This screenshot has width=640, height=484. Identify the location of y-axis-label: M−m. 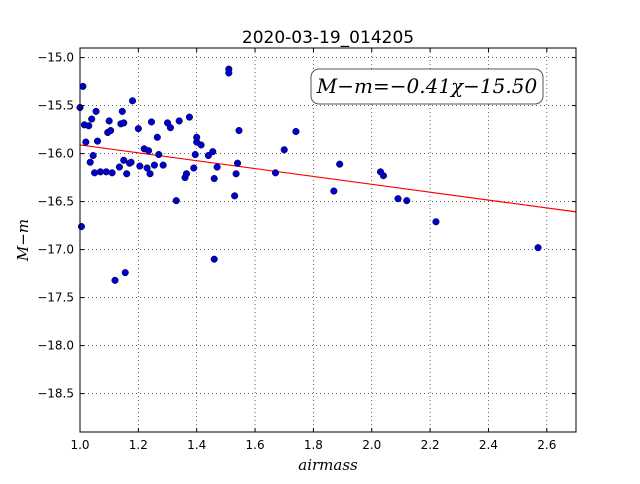
(23, 240).